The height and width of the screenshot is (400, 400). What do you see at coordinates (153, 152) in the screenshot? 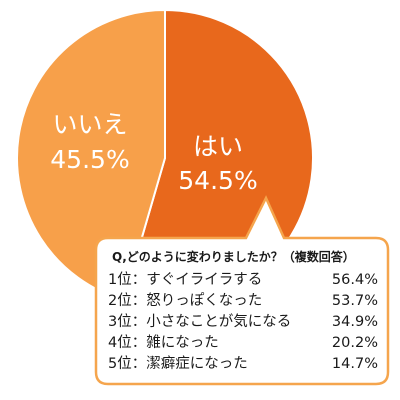
I see `pie-labels: はい 54.5% いいえ 45.5%` at bounding box center [153, 152].